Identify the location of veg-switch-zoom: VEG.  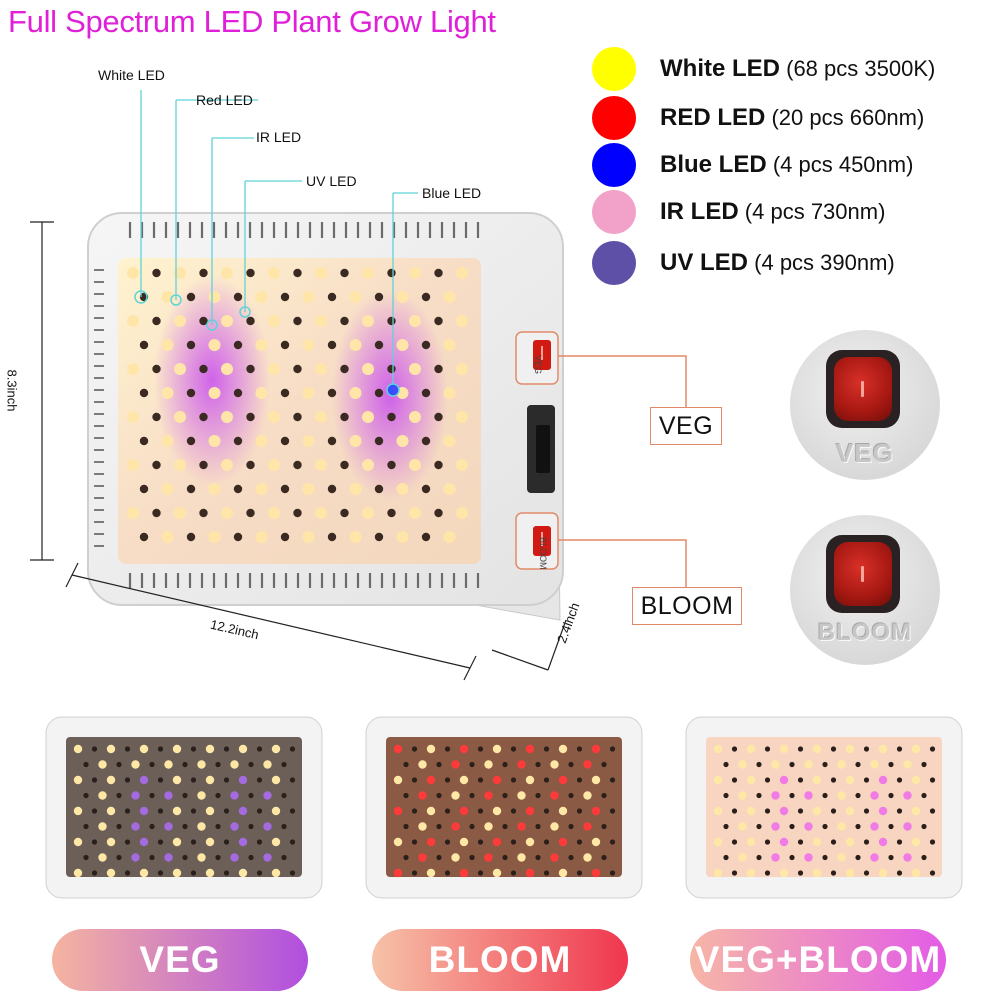
(865, 405).